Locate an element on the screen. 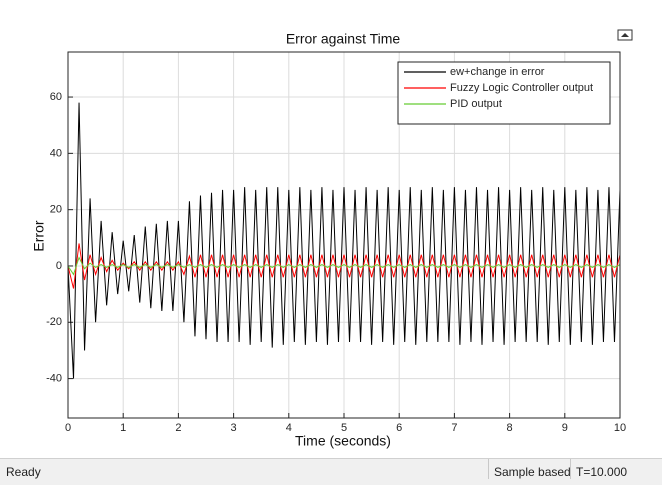 The height and width of the screenshot is (500, 662). y-tick-label: -20 is located at coordinates (54, 322).